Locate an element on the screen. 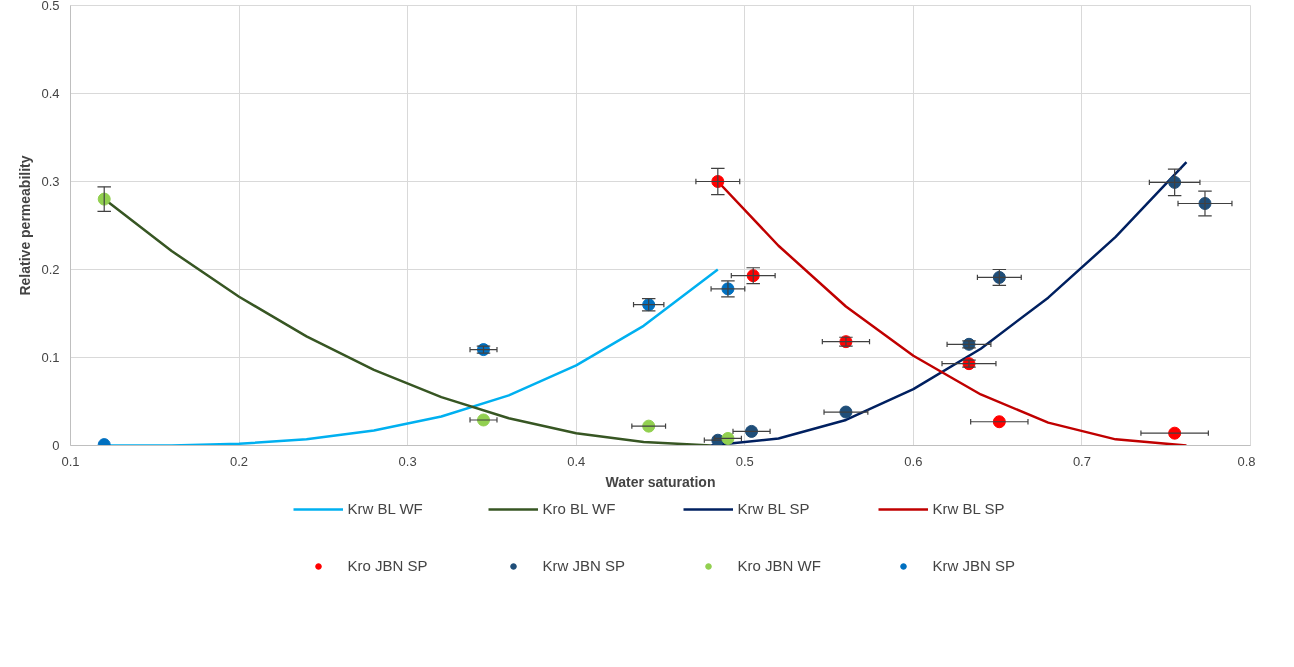  x-tick-label: 0.7 is located at coordinates (1081, 461).